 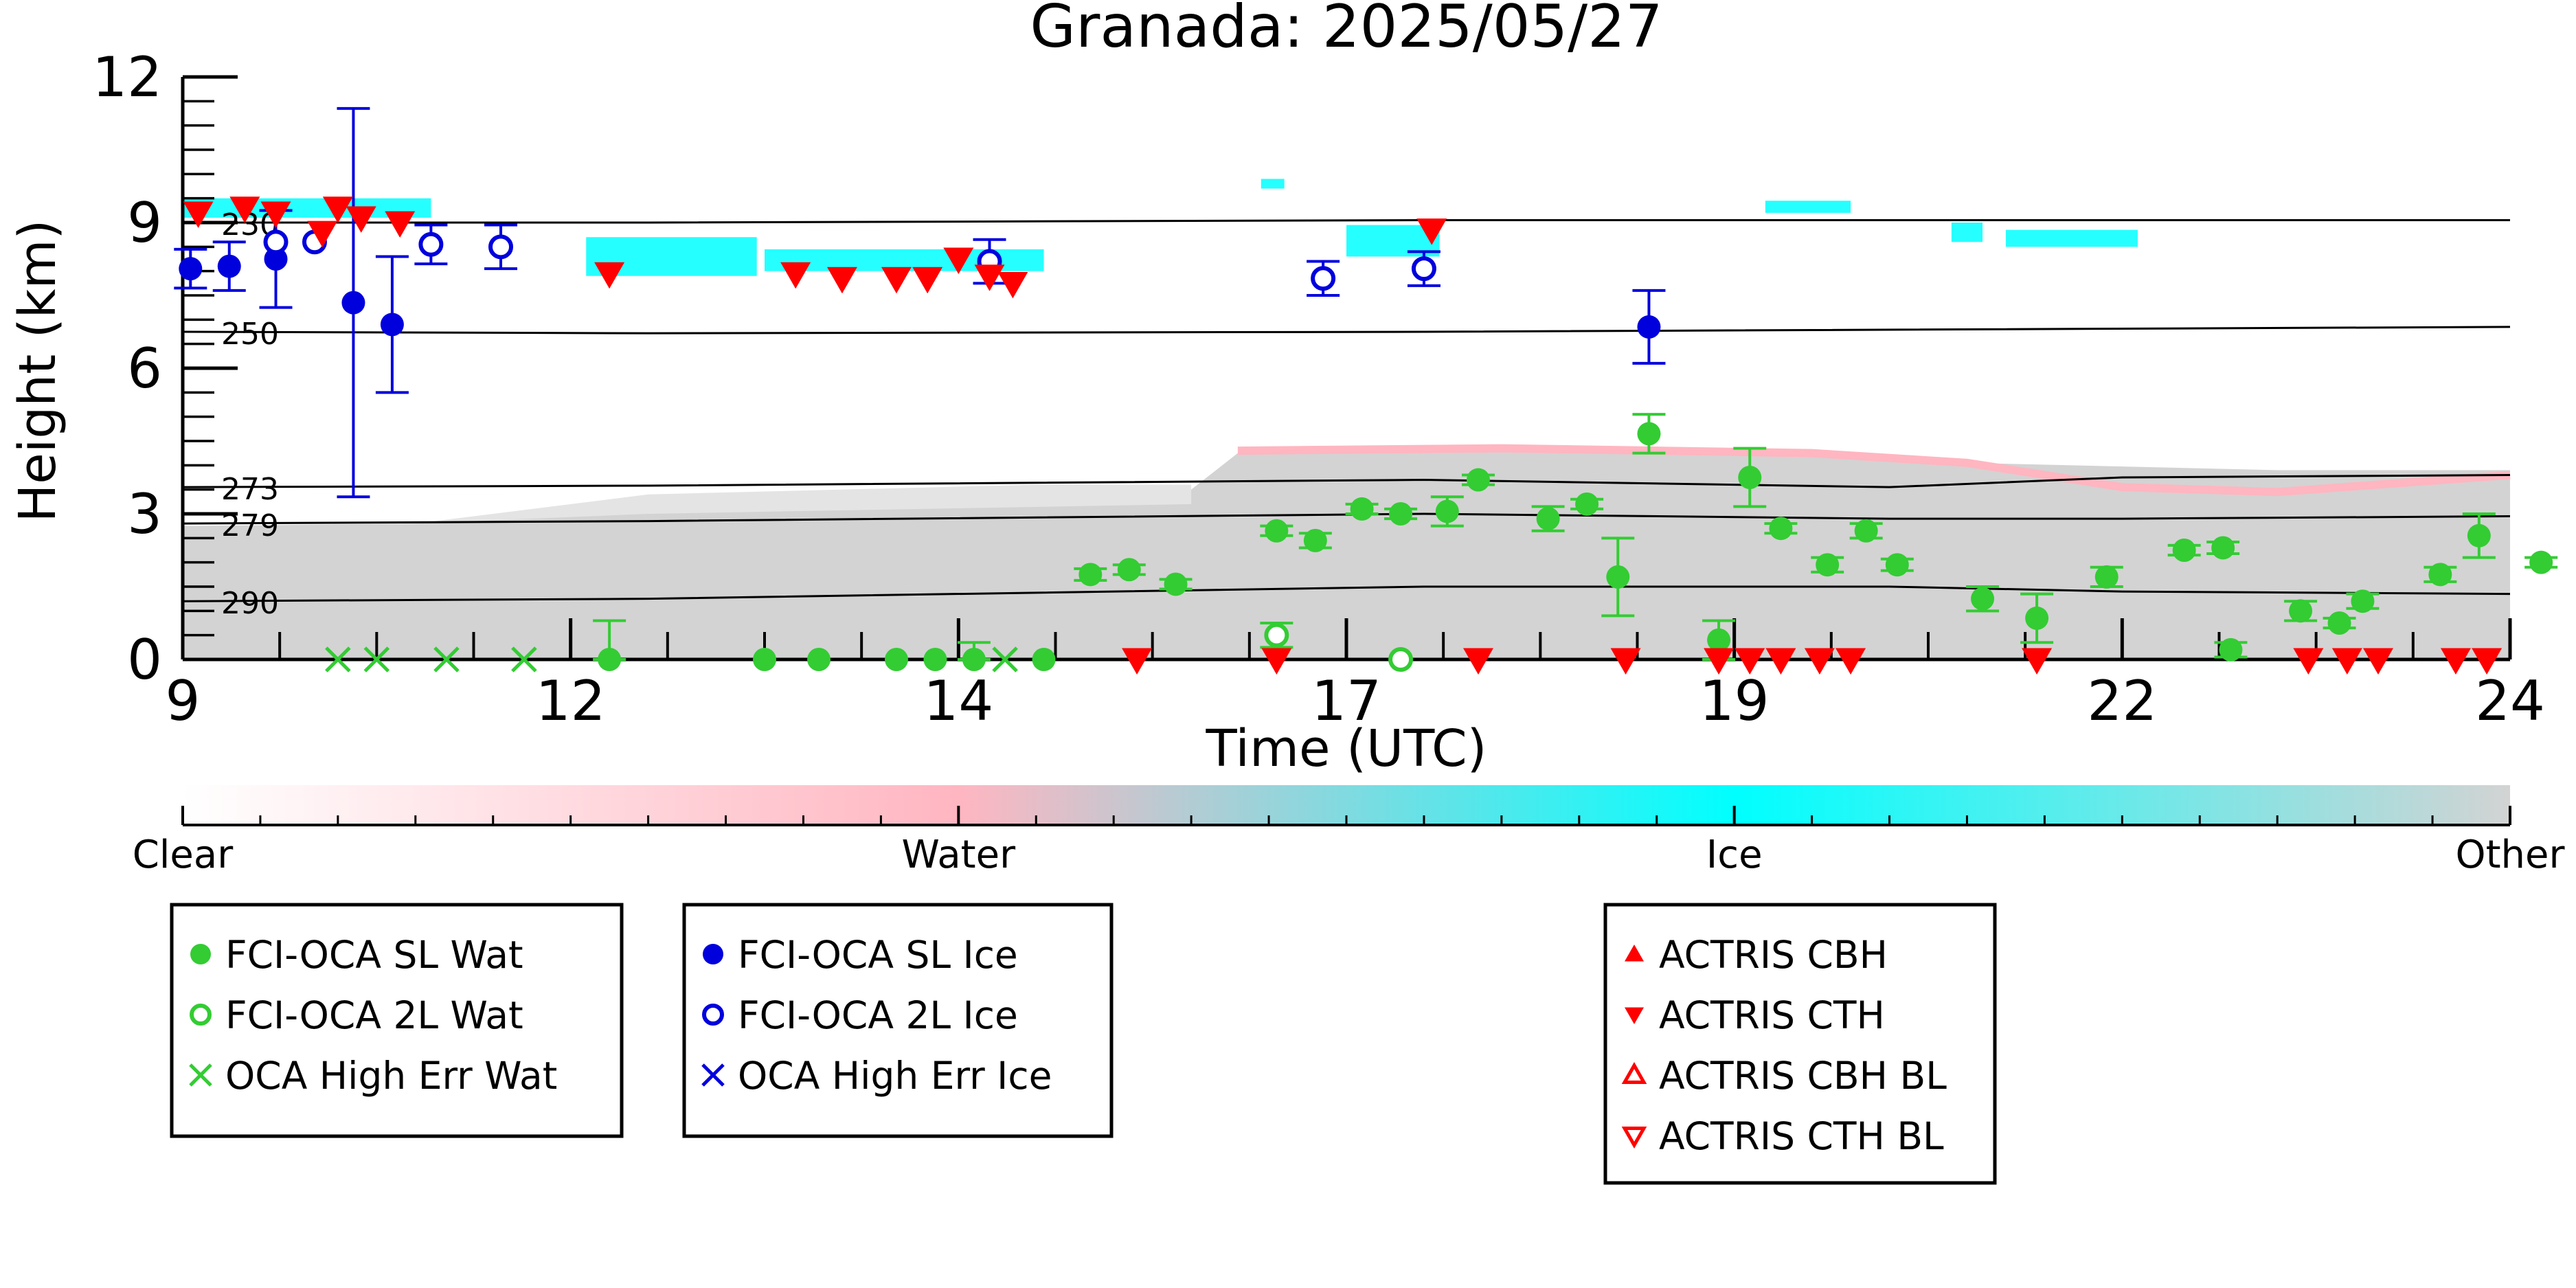 I want to click on legend-entry: ACTRIS CBH, so click(x=1756, y=955).